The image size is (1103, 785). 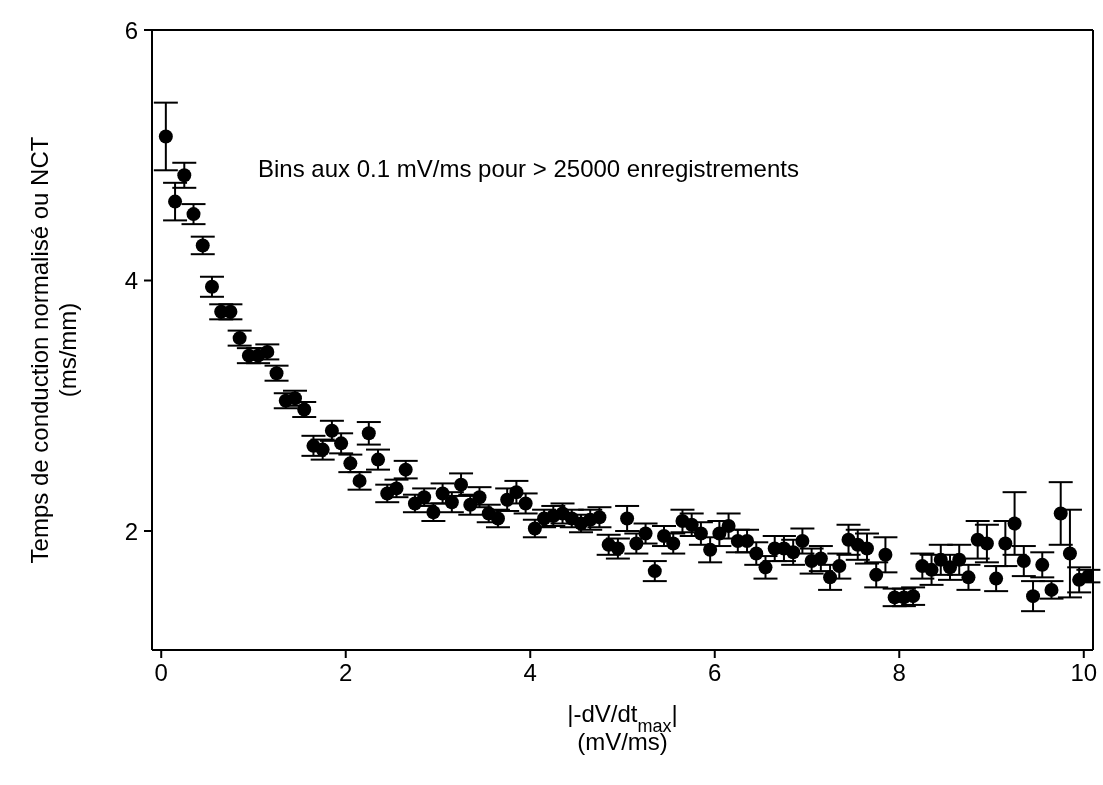 What do you see at coordinates (131, 531) in the screenshot?
I see `y-tick-label: 2` at bounding box center [131, 531].